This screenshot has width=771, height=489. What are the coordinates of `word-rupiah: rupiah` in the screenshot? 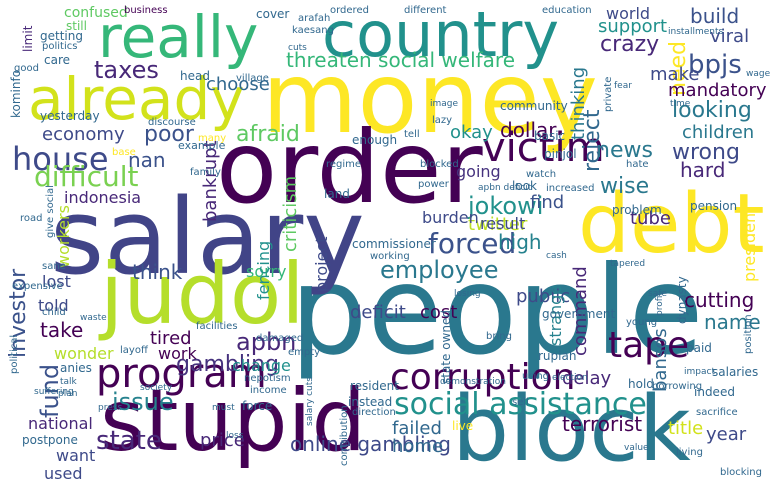 It's located at (557, 356).